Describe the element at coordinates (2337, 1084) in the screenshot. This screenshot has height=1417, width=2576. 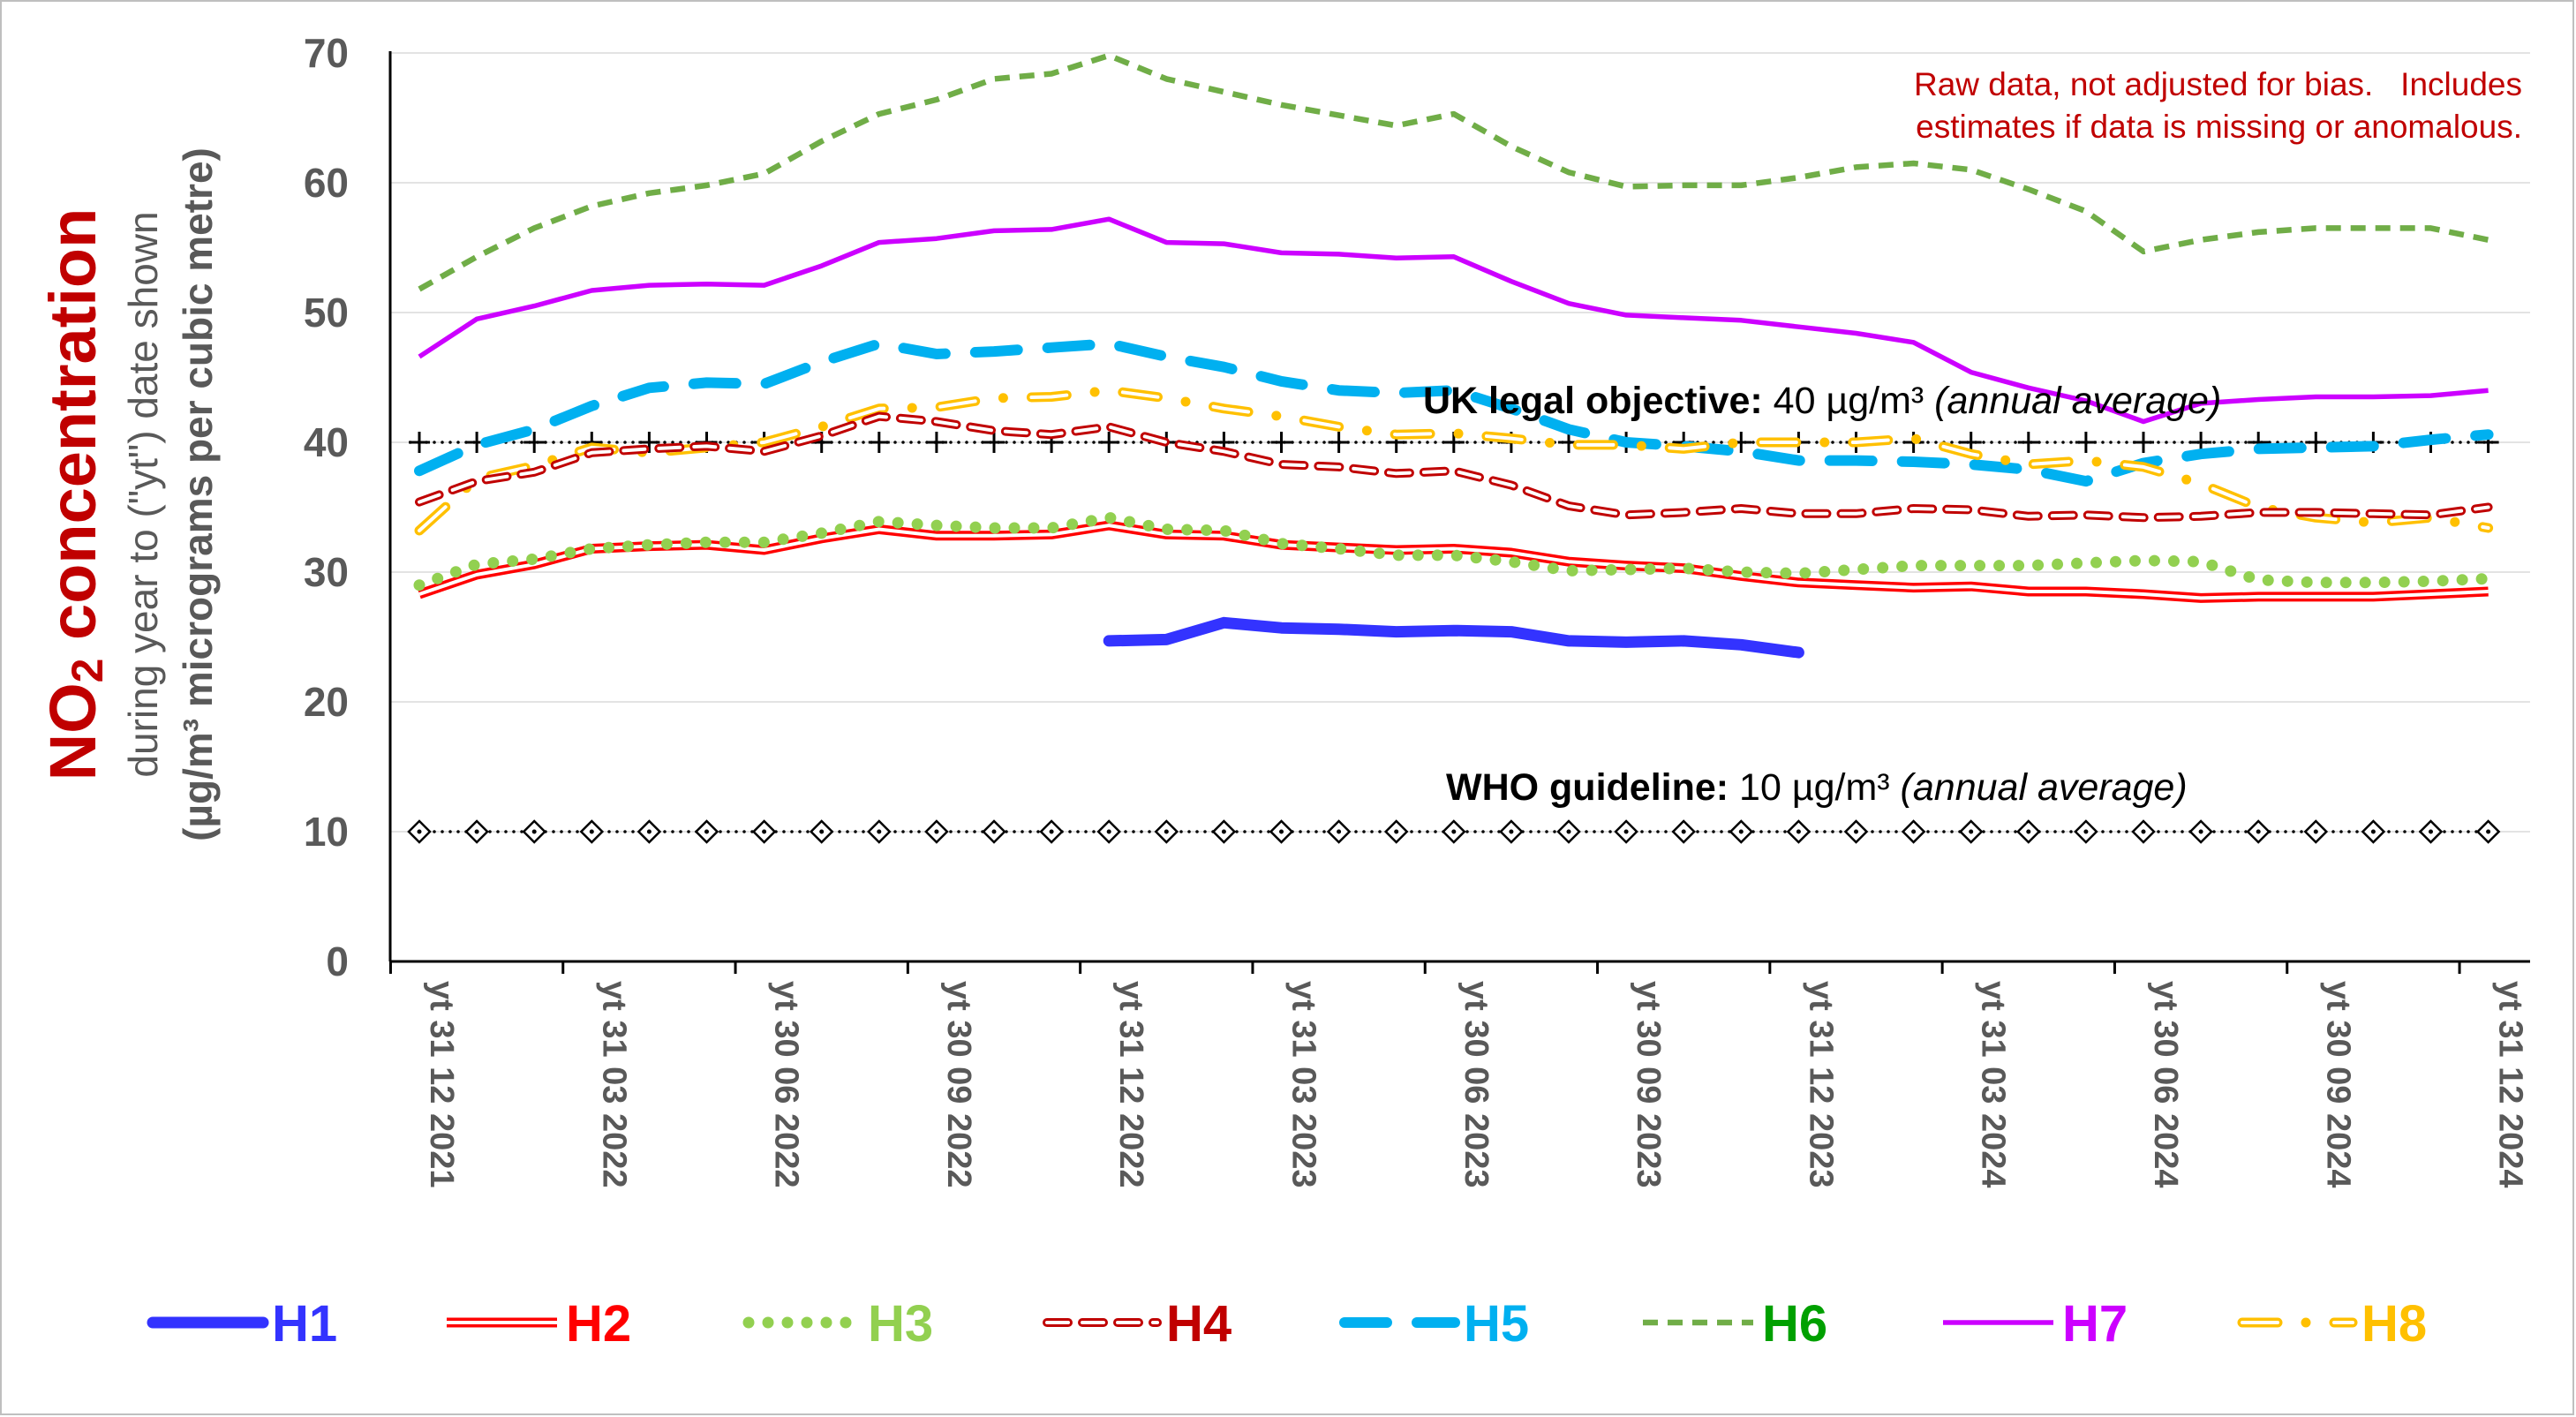
I see `x-tick-label: yt 30 09 2024` at that location.